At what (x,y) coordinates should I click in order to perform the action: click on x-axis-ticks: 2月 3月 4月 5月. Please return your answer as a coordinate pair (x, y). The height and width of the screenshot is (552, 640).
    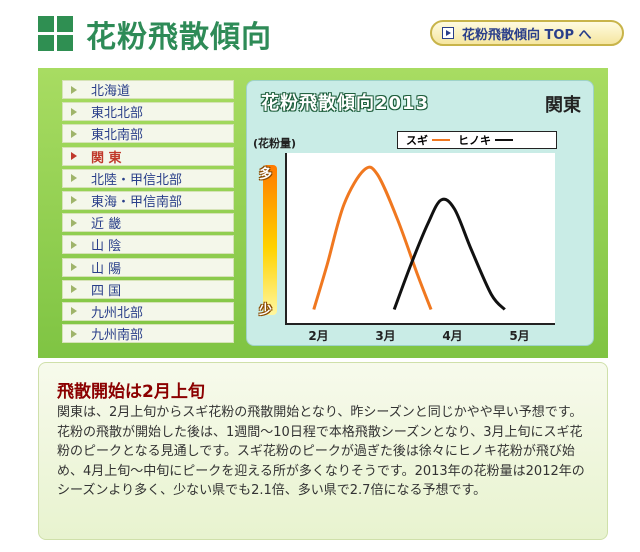
    Looking at the image, I should click on (419, 335).